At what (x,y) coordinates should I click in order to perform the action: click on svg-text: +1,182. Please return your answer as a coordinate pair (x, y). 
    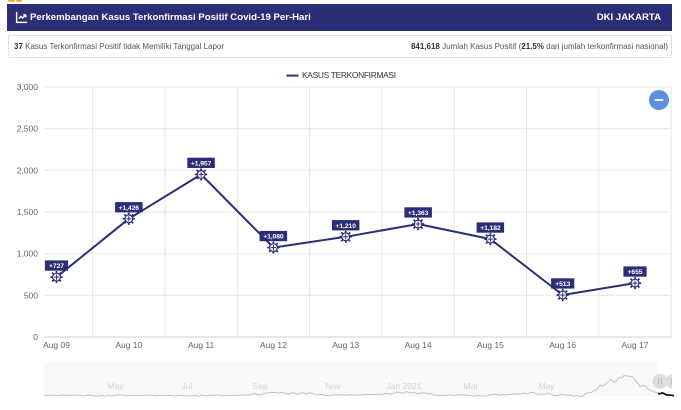
    Looking at the image, I should click on (490, 228).